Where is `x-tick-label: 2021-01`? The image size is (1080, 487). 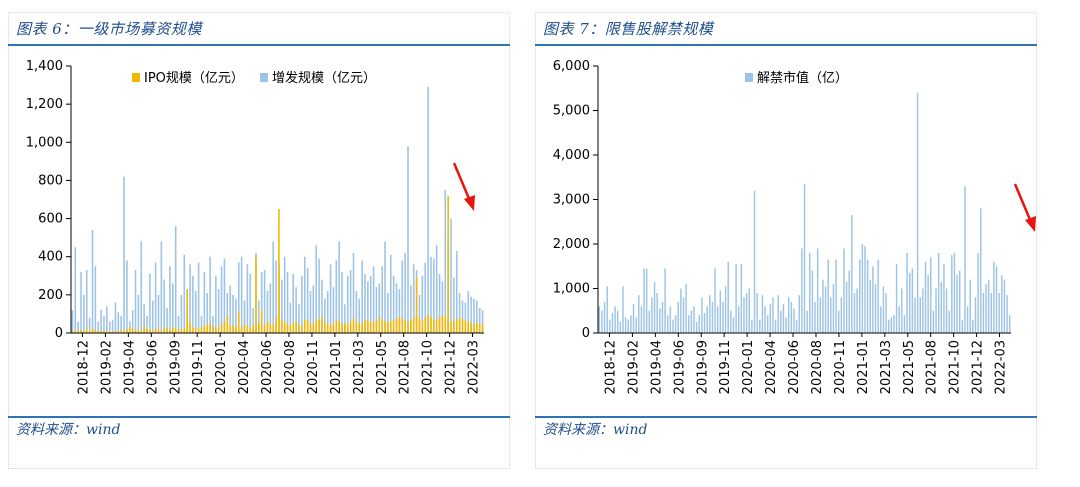 x-tick-label: 2021-01 is located at coordinates (863, 367).